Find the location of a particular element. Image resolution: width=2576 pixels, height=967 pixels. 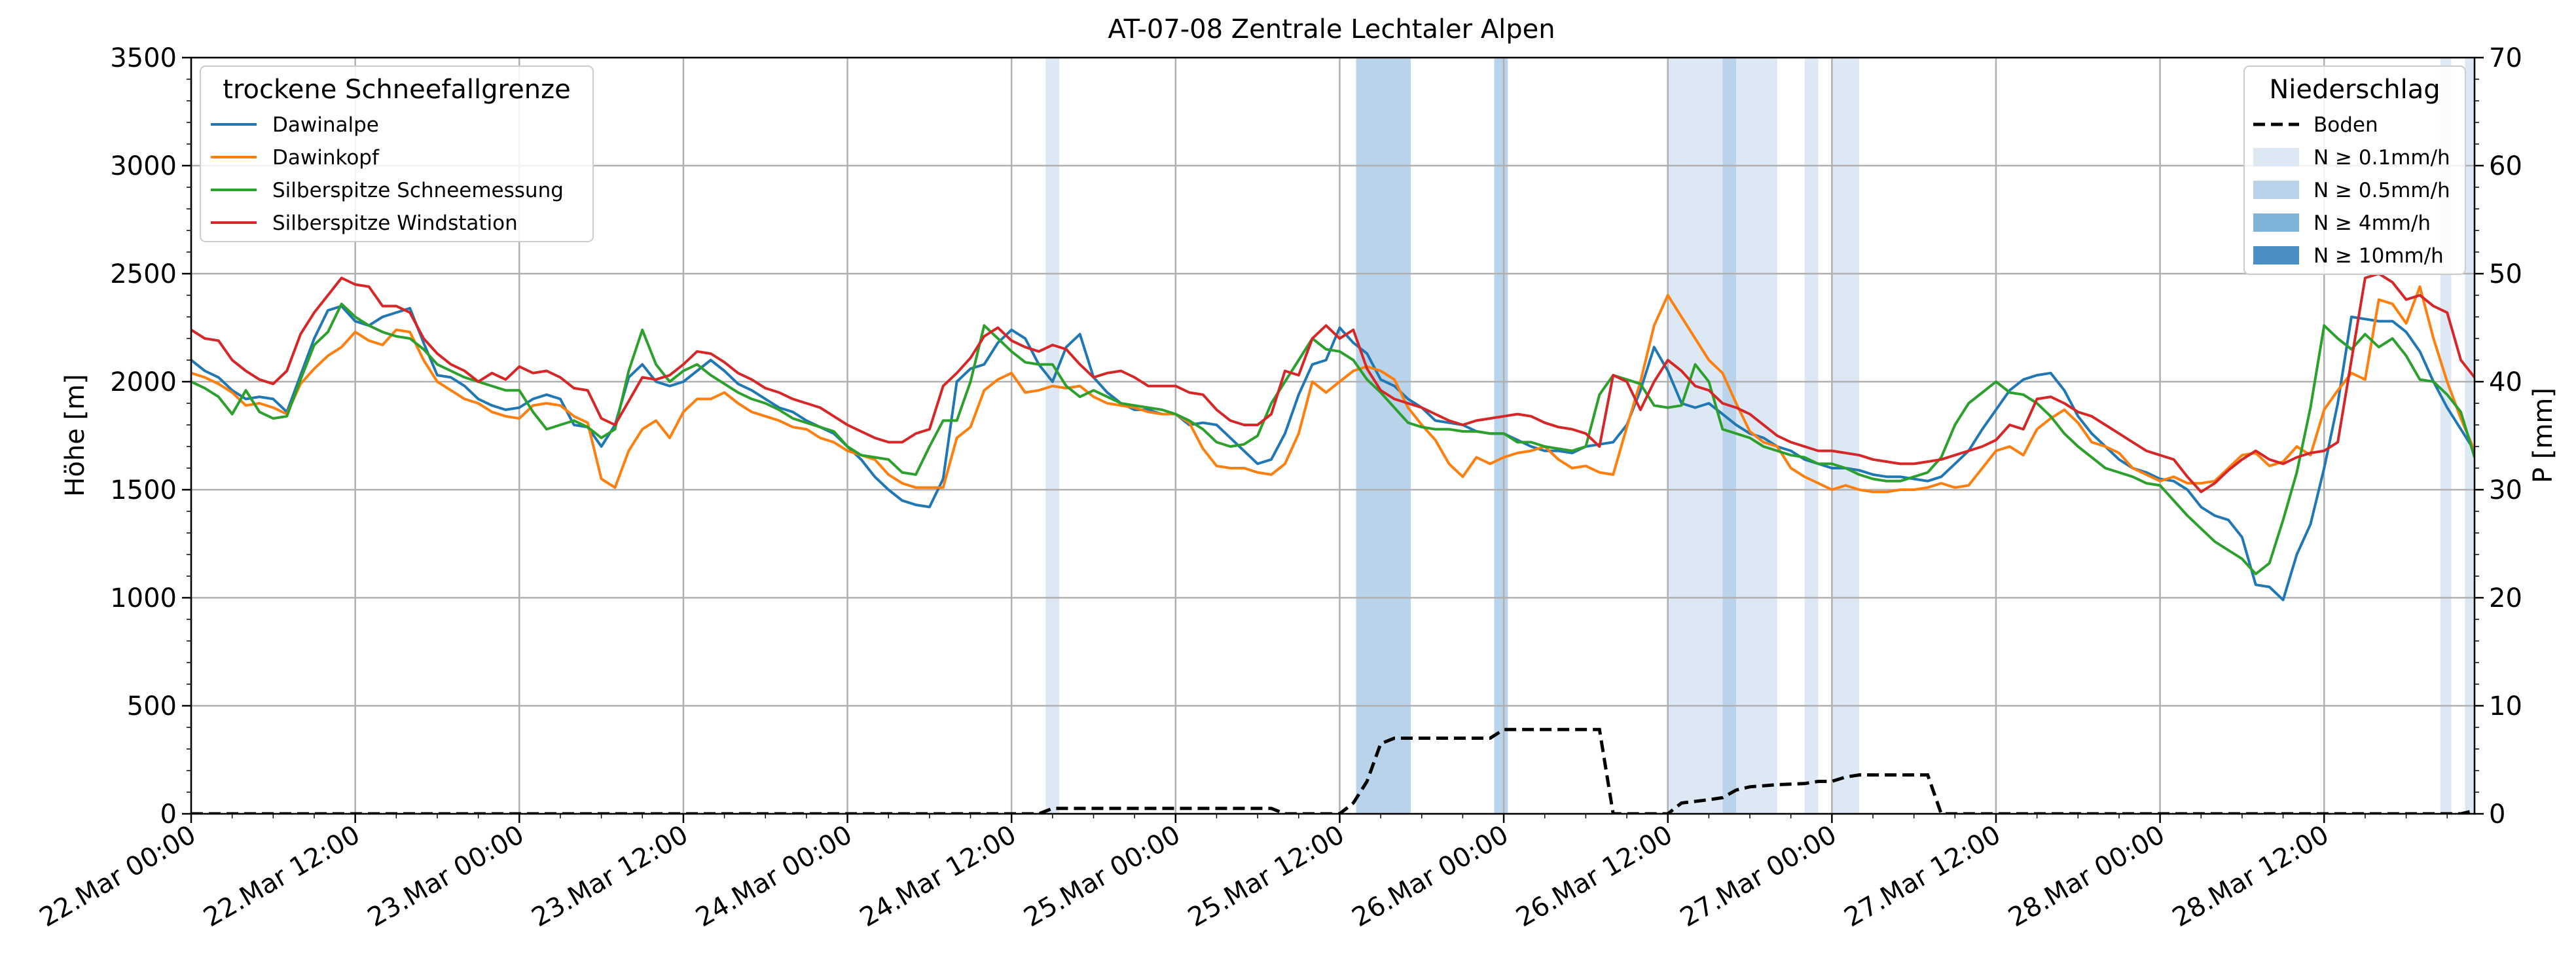

y2-tick-label-7: 70 is located at coordinates (2505, 58).